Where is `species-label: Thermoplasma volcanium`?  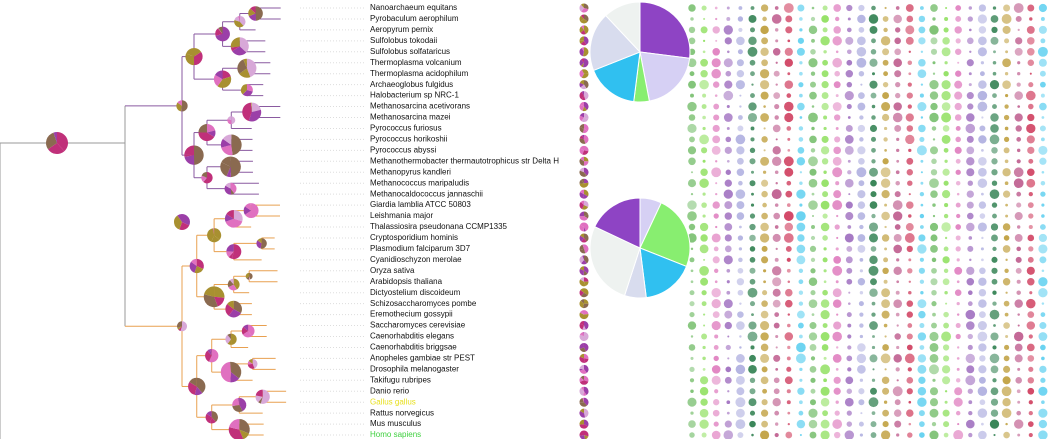
species-label: Thermoplasma volcanium is located at coordinates (416, 62).